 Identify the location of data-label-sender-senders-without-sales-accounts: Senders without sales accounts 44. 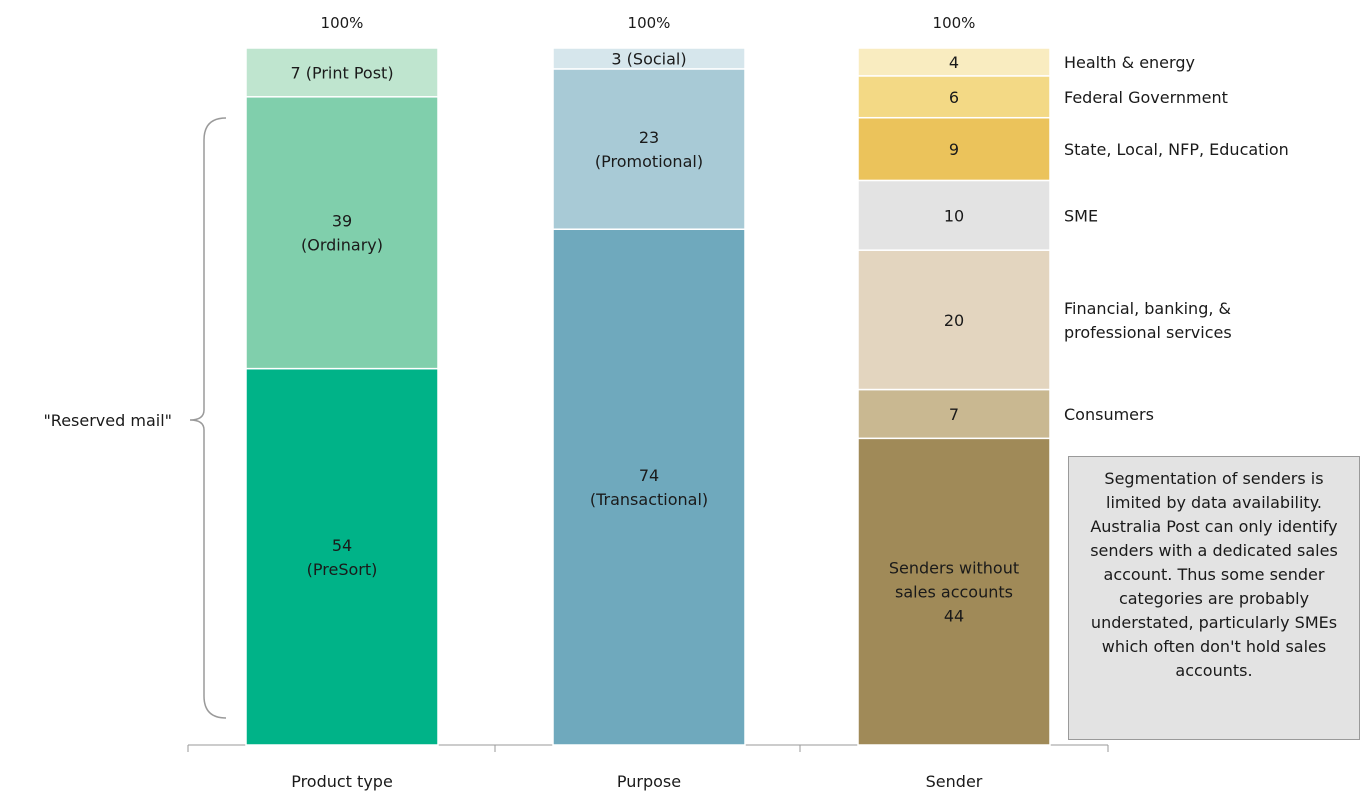
(954, 592).